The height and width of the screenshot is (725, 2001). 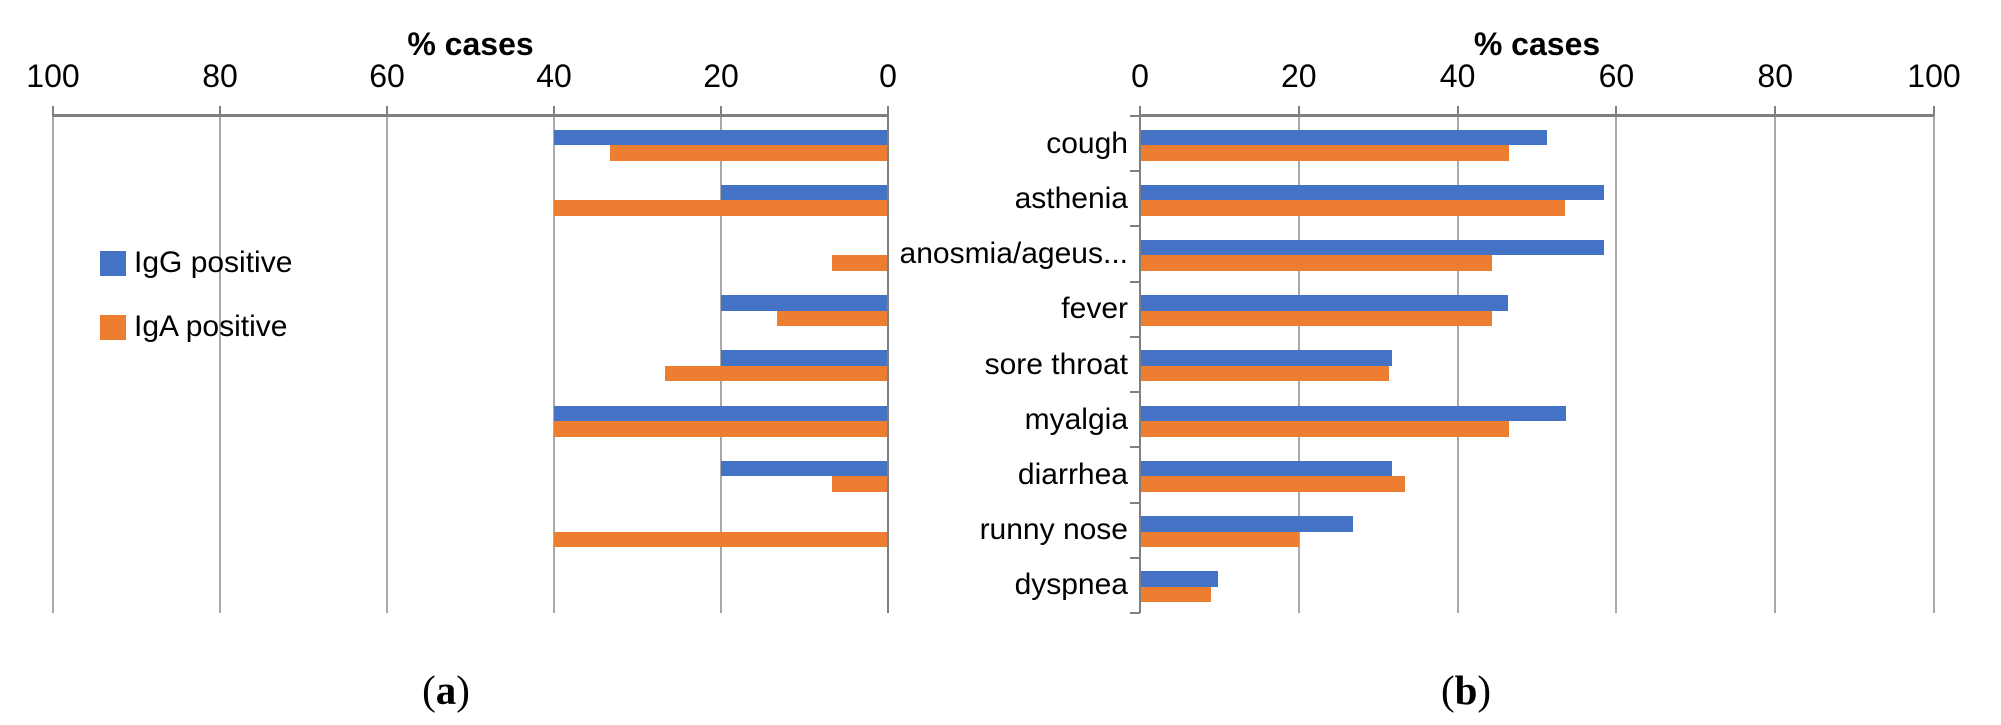 I want to click on panel-a-caption: (a), so click(x=446, y=690).